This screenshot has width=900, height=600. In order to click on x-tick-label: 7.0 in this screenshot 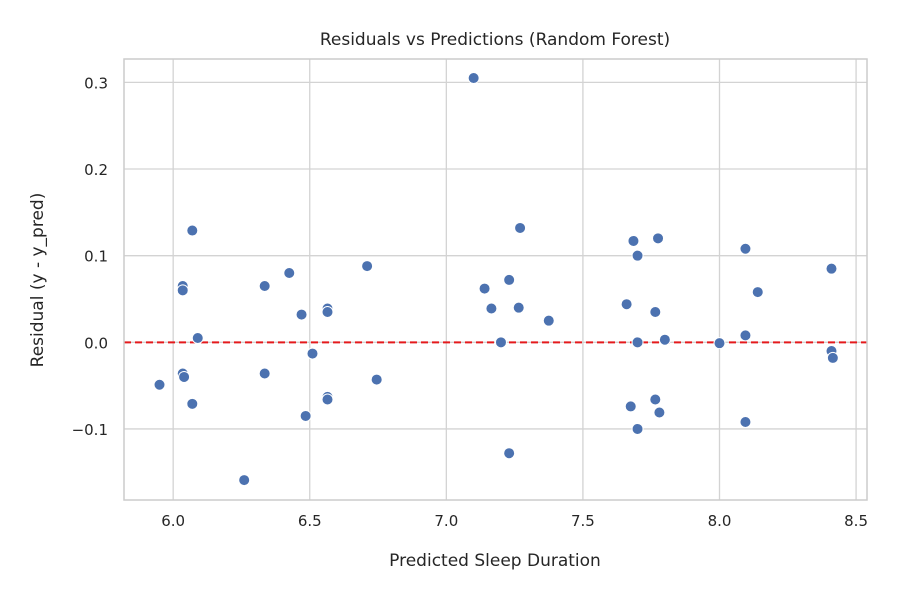, I will do `click(446, 521)`.